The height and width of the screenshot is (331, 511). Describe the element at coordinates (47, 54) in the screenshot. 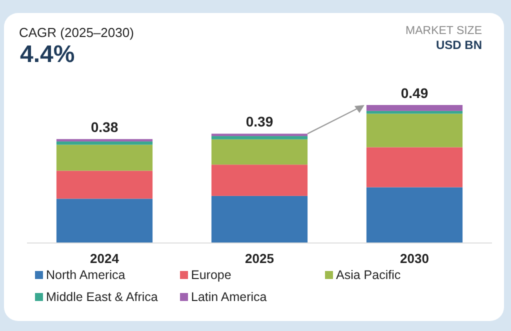

I see `text: 4.4%` at that location.